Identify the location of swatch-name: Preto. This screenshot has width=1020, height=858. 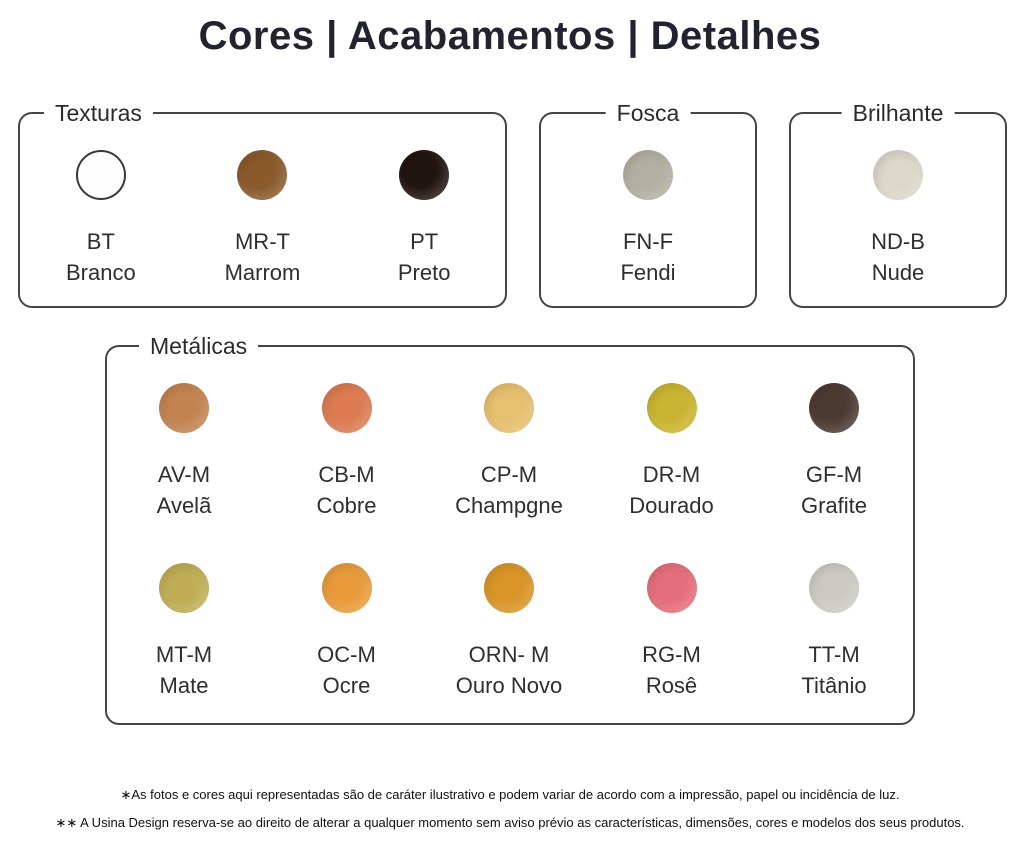
(424, 272).